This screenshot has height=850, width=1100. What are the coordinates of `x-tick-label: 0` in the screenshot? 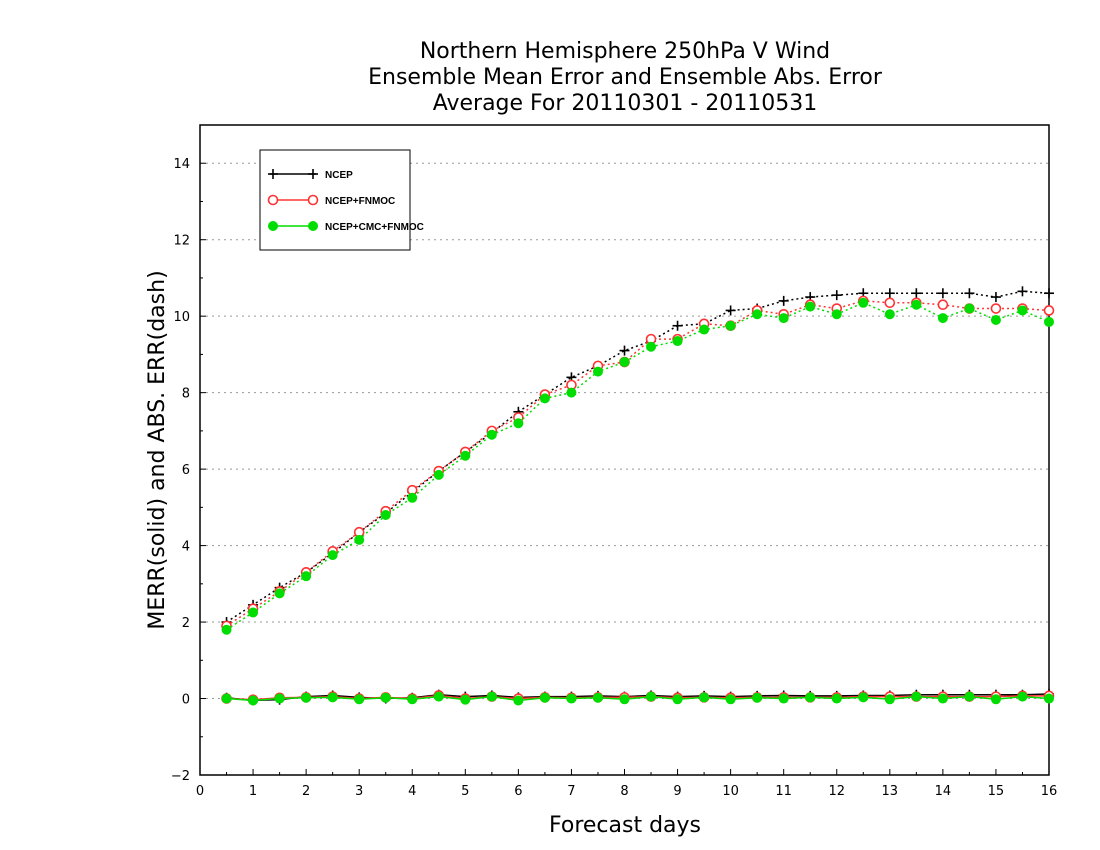 It's located at (200, 791).